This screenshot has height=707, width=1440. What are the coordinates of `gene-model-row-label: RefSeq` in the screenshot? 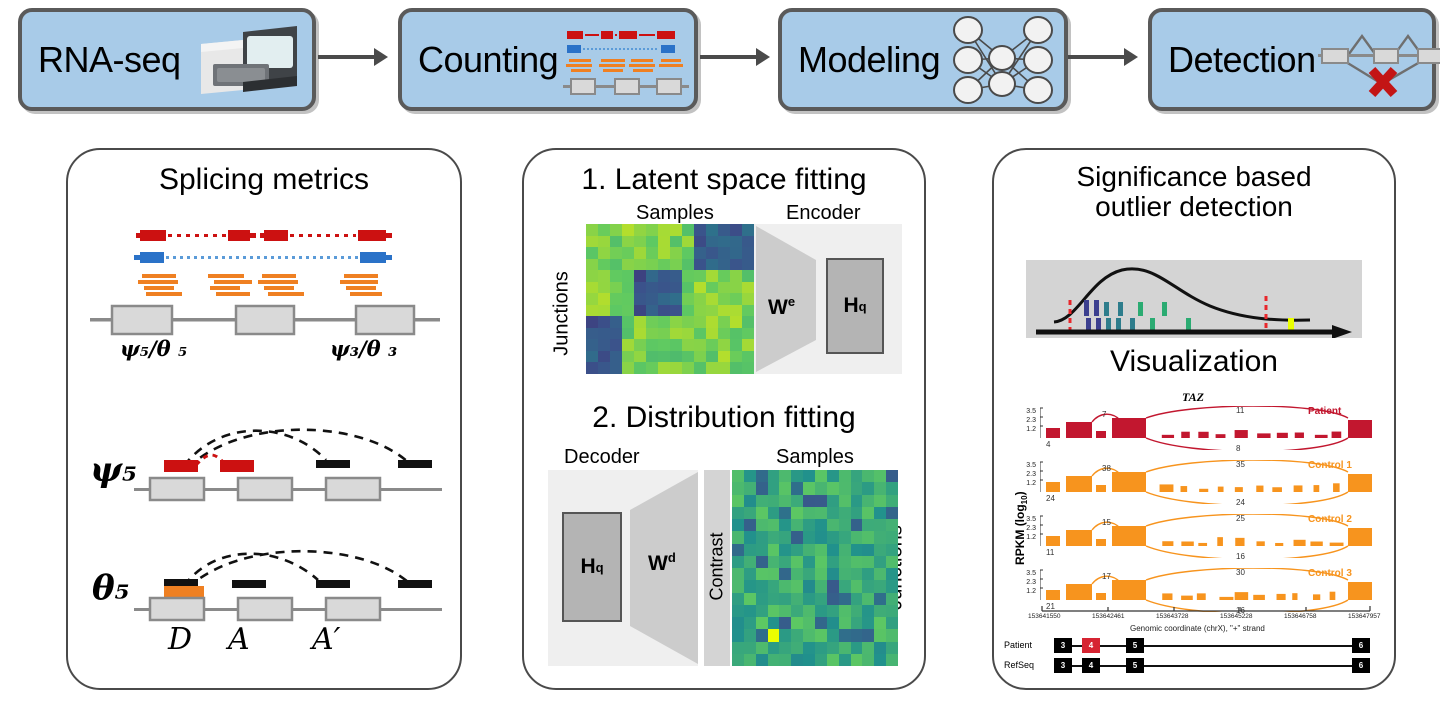 It's located at (1019, 665).